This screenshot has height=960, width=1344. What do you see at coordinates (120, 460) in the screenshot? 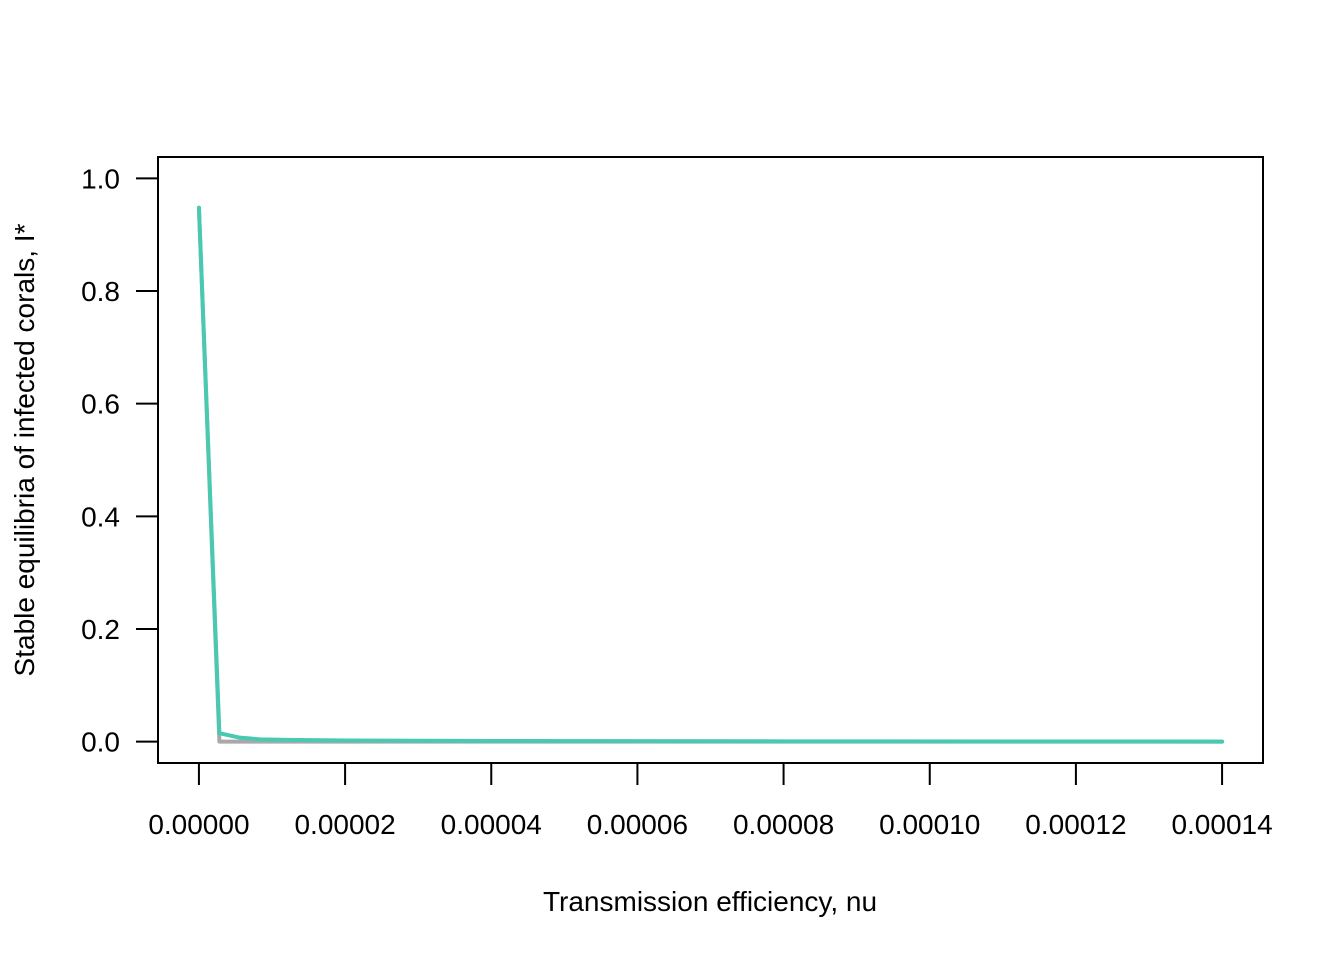
I see `y-axis: 0.0 0.2 0.4 0.6 0.8 1.0` at bounding box center [120, 460].